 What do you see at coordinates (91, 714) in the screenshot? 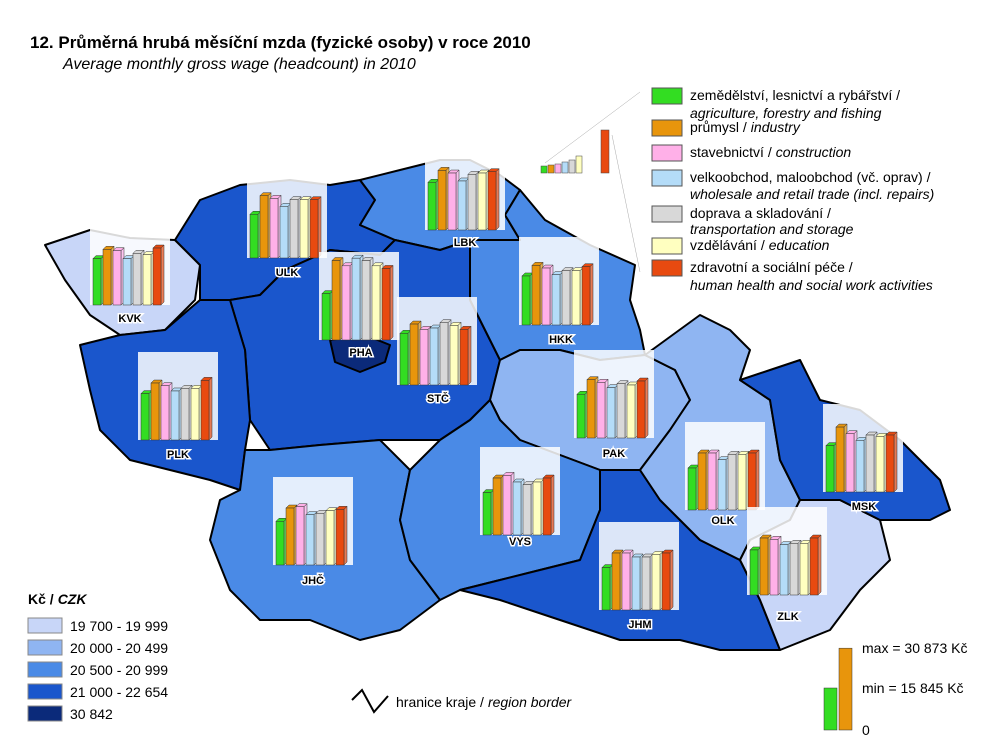
I see `class-label: 30 842` at bounding box center [91, 714].